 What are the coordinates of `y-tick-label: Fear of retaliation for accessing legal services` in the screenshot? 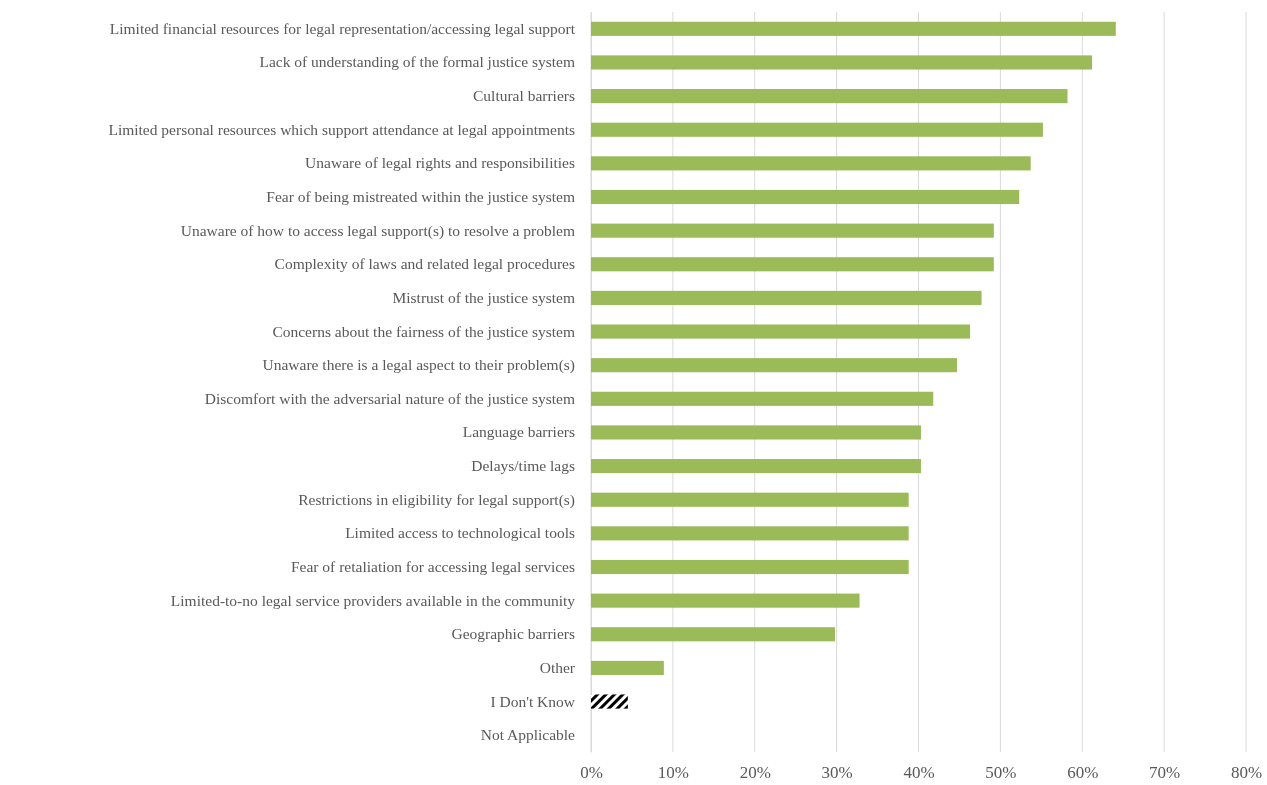 It's located at (432, 566).